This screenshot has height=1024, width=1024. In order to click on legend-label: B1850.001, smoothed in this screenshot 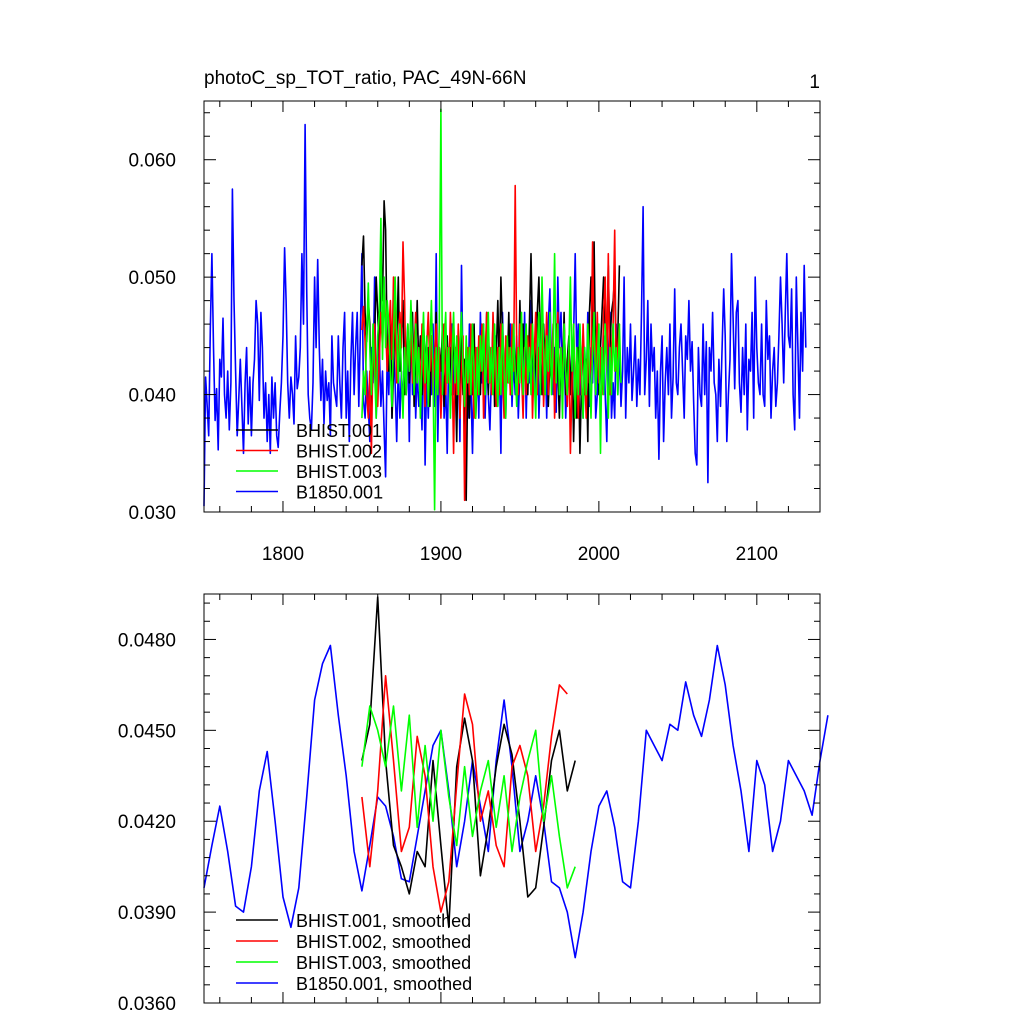, I will do `click(384, 984)`.